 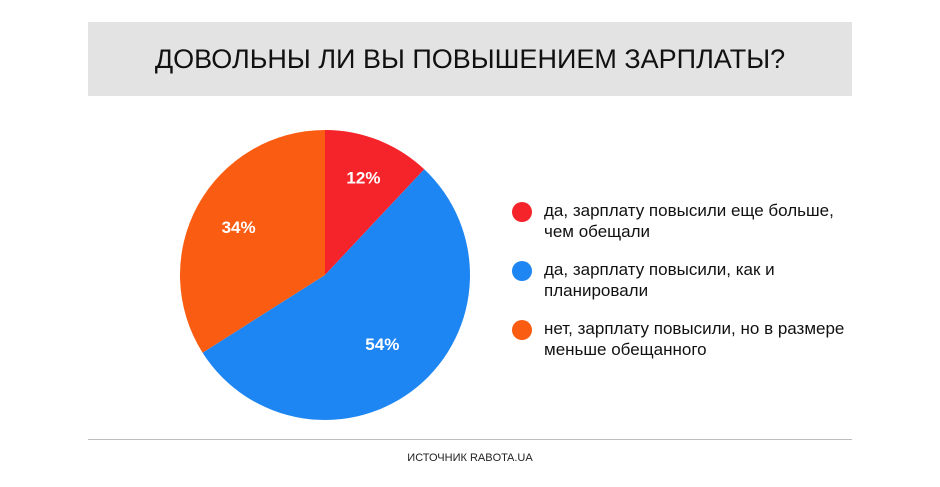 I want to click on divider, so click(x=470, y=439).